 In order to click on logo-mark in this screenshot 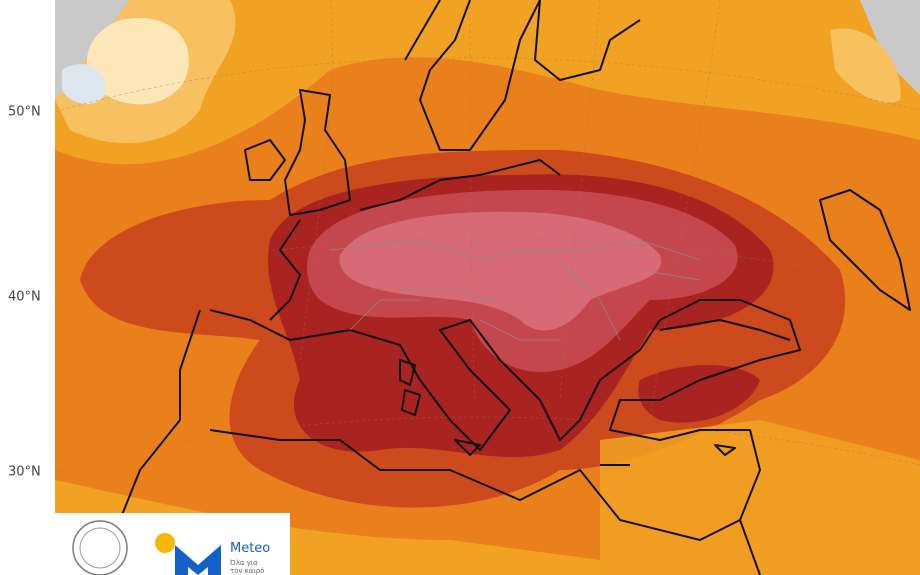, I will do `click(198, 560)`.